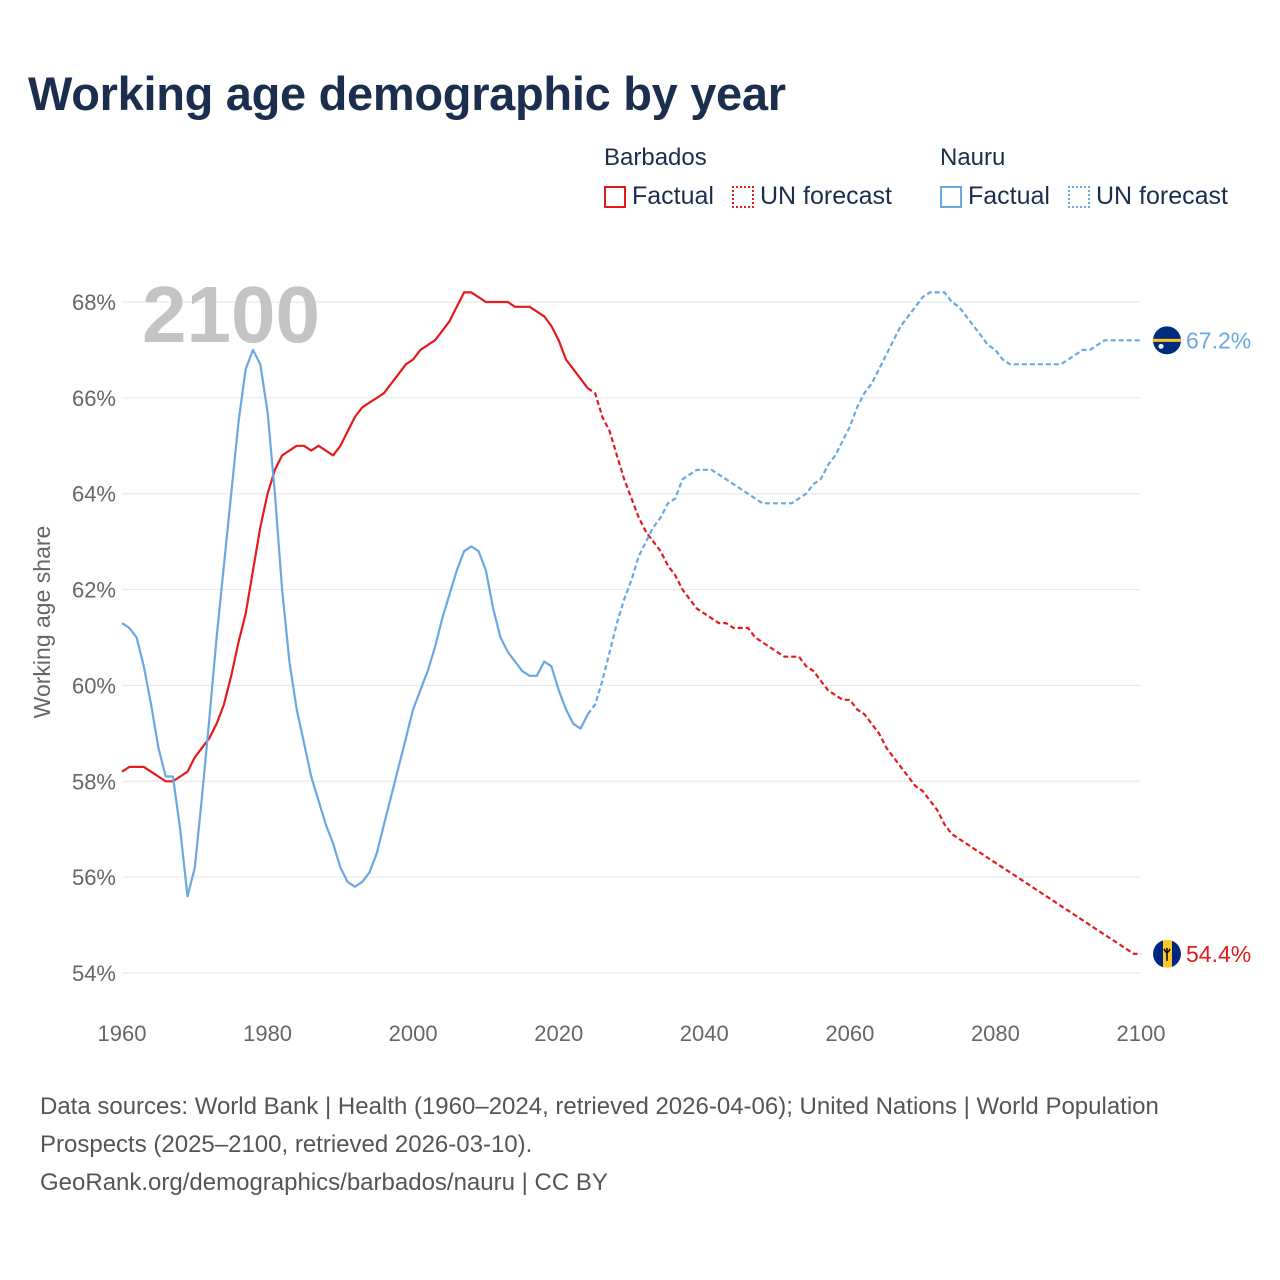 This screenshot has height=1280, width=1280. What do you see at coordinates (413, 1033) in the screenshot?
I see `x-tick-label: 2000` at bounding box center [413, 1033].